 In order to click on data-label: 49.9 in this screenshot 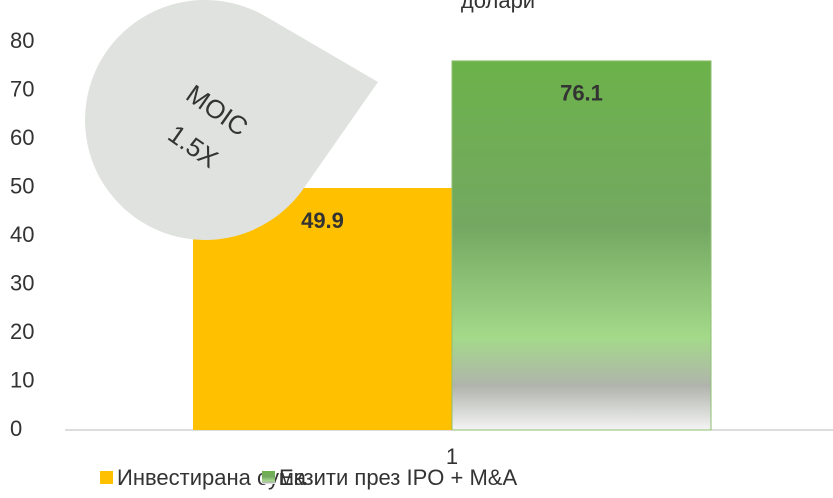, I will do `click(322, 220)`.